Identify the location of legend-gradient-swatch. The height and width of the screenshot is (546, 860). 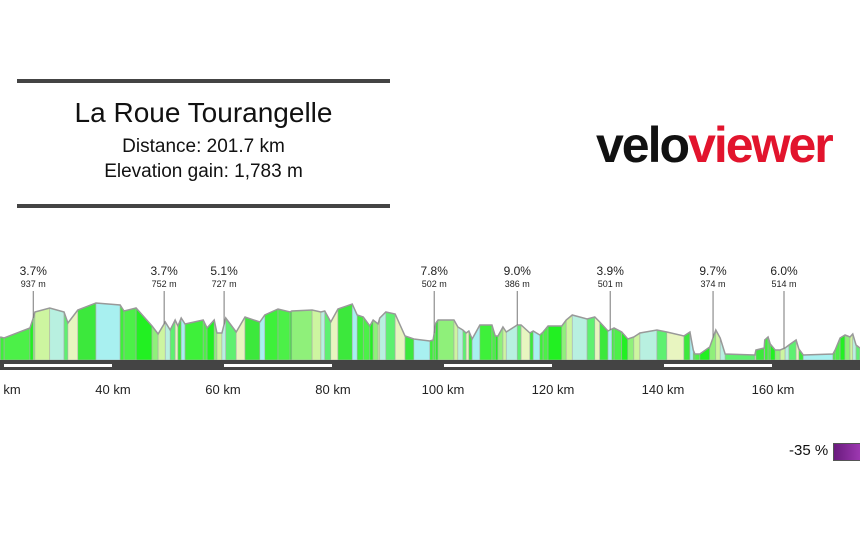
(846, 452).